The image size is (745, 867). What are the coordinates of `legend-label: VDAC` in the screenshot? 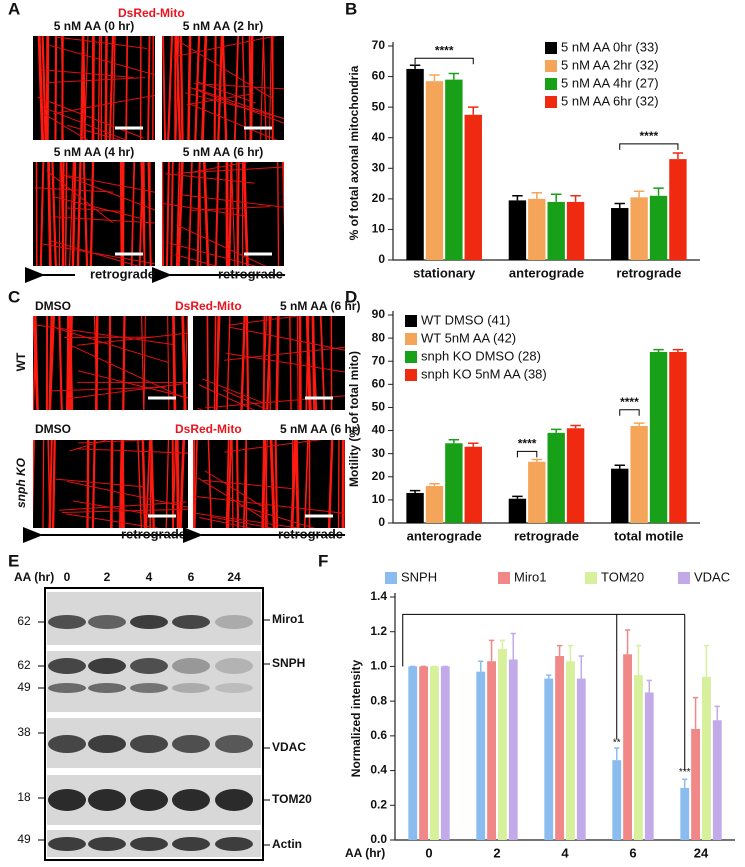 It's located at (712, 576).